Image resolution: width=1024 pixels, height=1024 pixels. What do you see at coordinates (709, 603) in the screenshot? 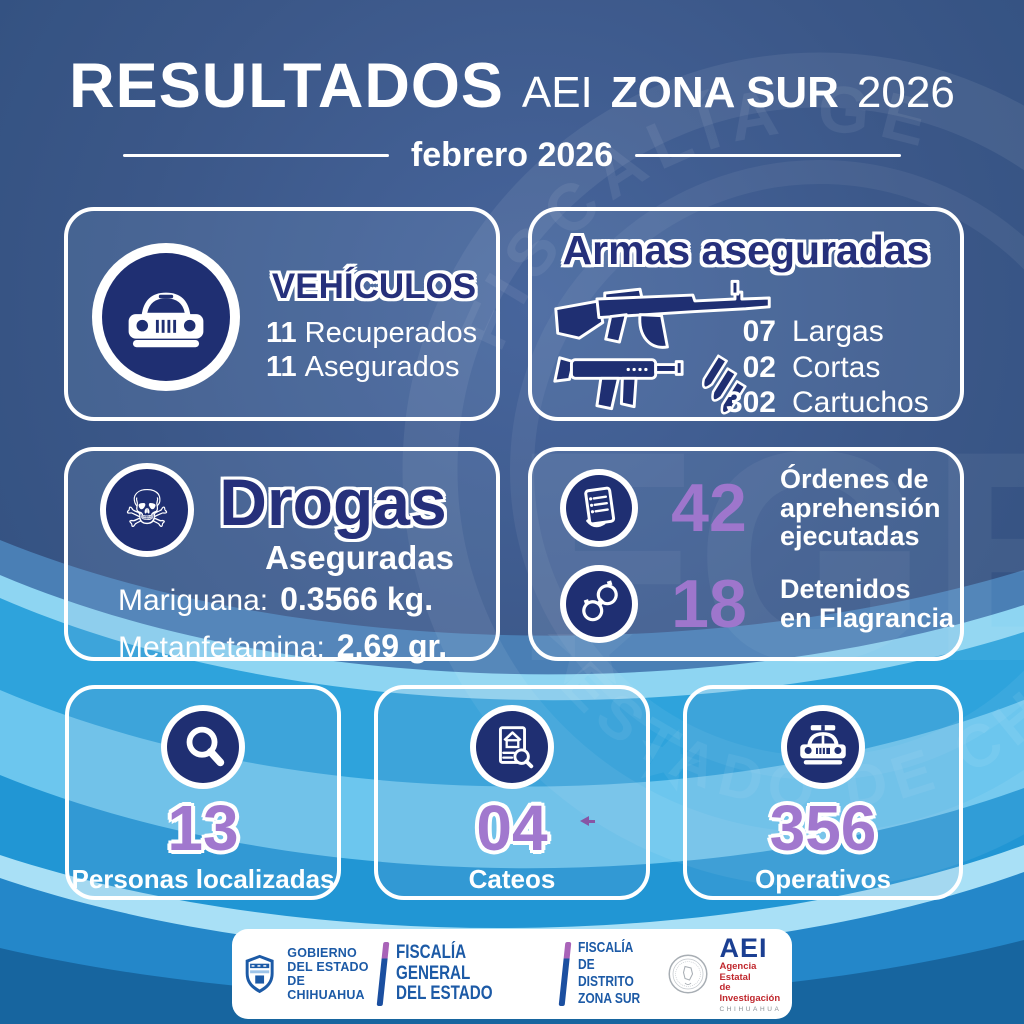
I see `detenidos-value: 18` at bounding box center [709, 603].